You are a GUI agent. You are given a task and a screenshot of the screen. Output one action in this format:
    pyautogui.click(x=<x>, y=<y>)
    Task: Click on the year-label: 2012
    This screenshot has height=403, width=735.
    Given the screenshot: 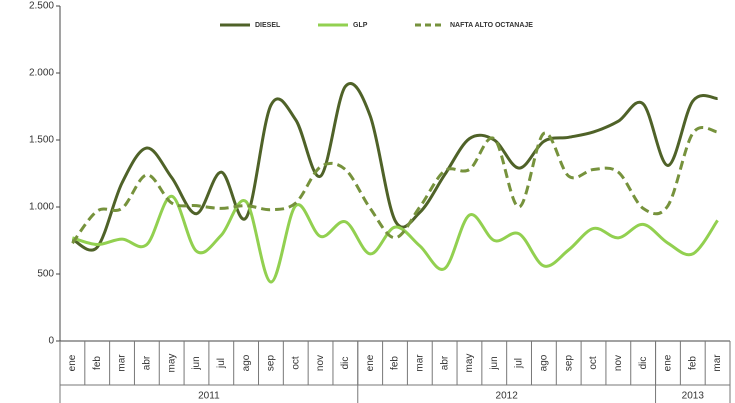 What is the action you would take?
    pyautogui.click(x=507, y=396)
    